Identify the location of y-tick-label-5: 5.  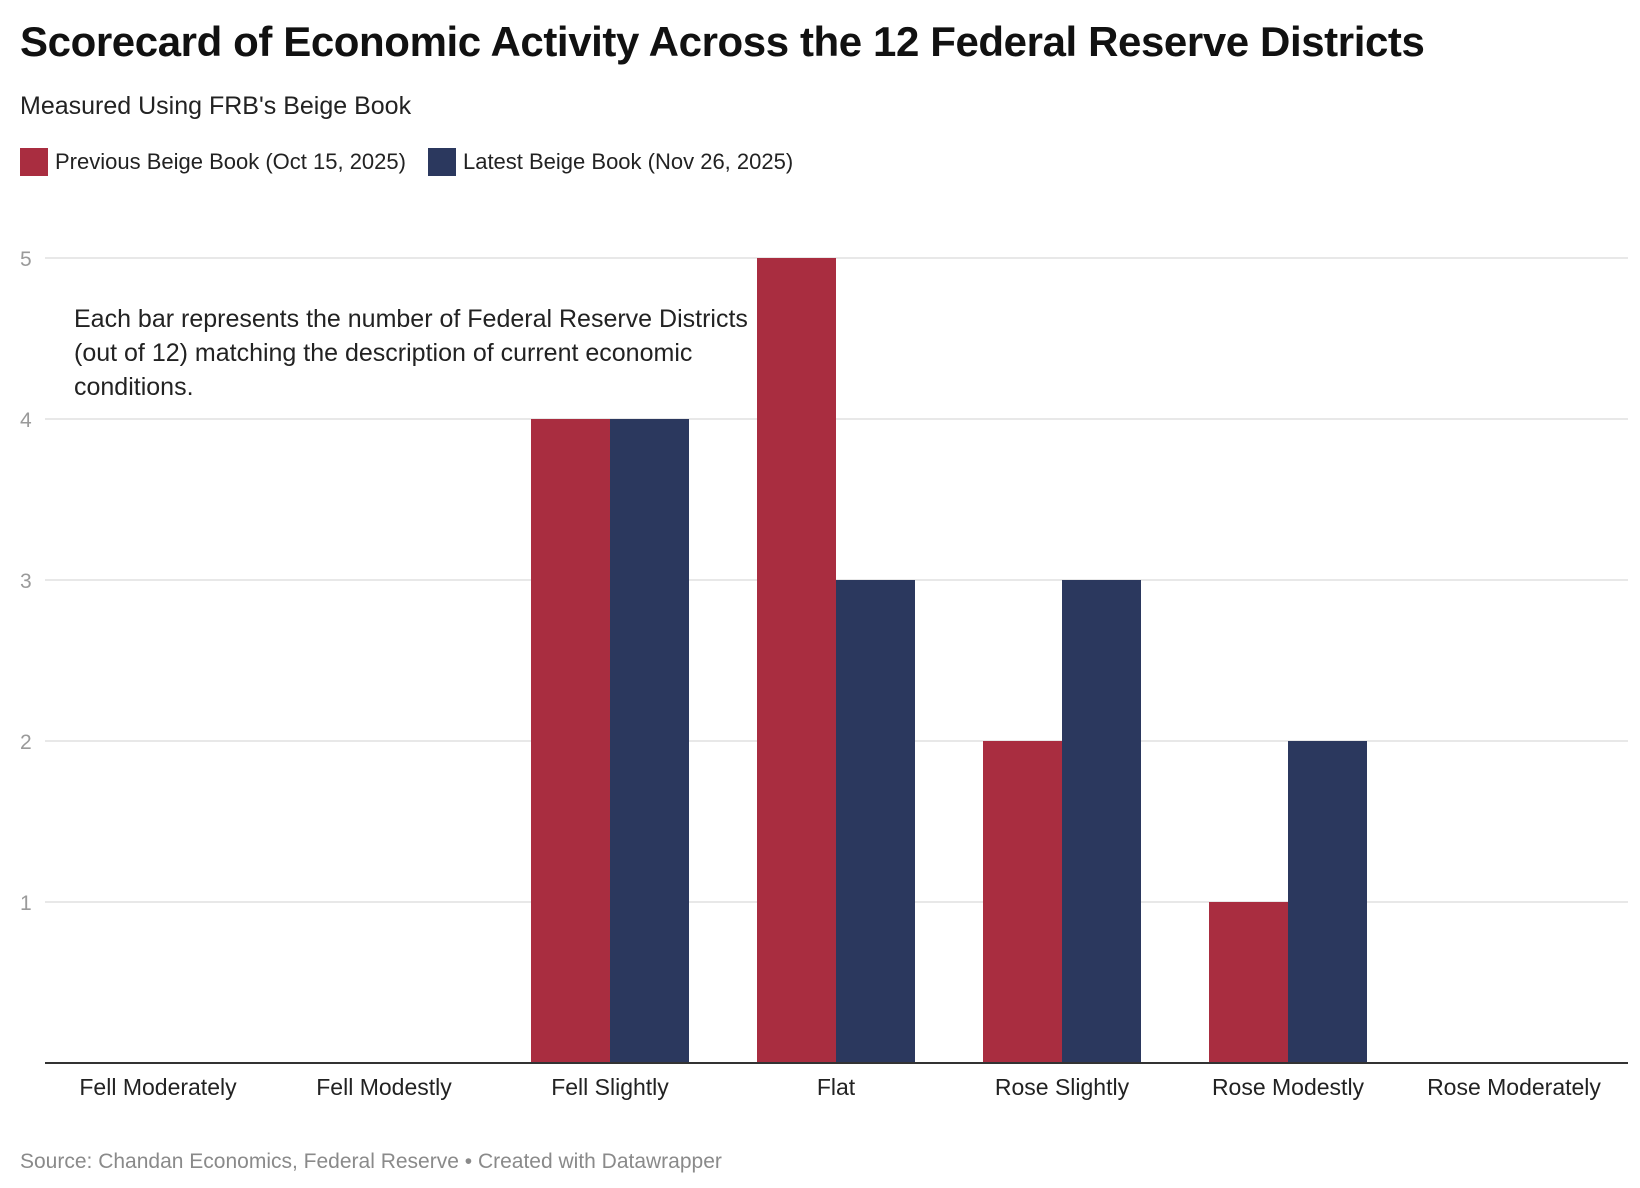
(26, 259).